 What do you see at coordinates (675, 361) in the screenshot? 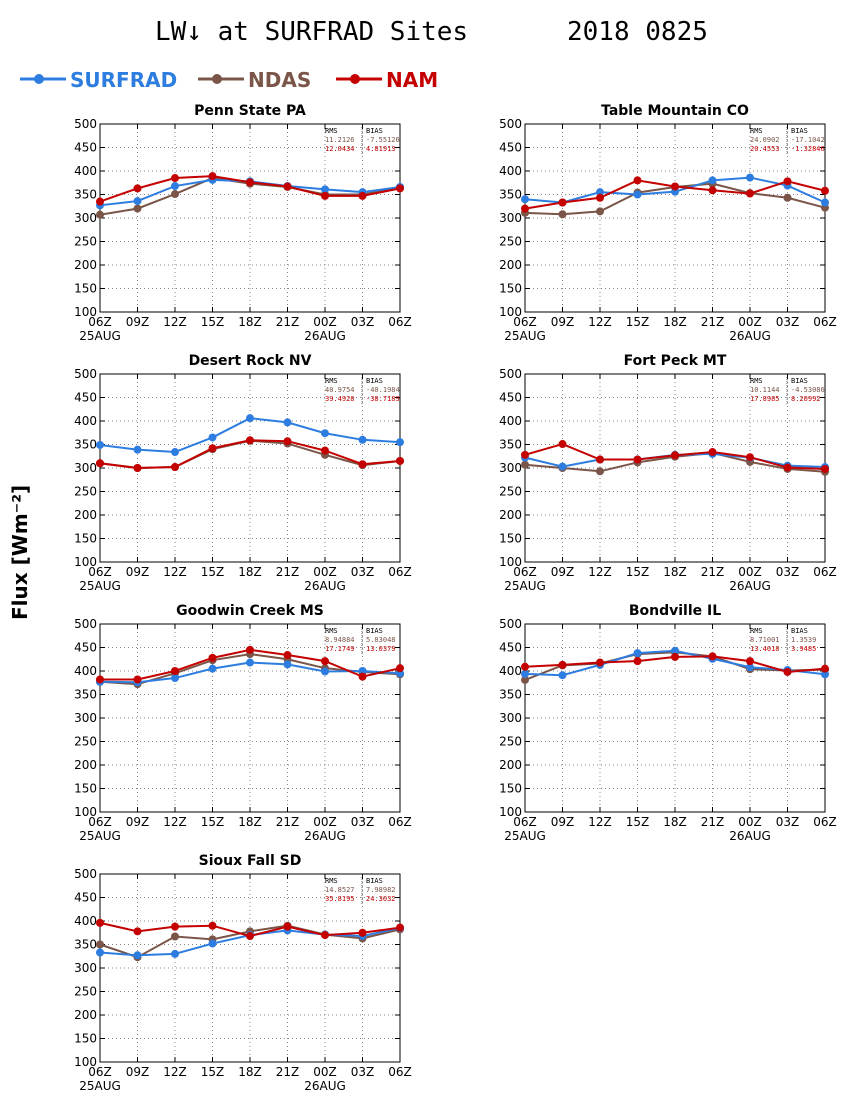
I see `panel-title: Fort Peck MT` at bounding box center [675, 361].